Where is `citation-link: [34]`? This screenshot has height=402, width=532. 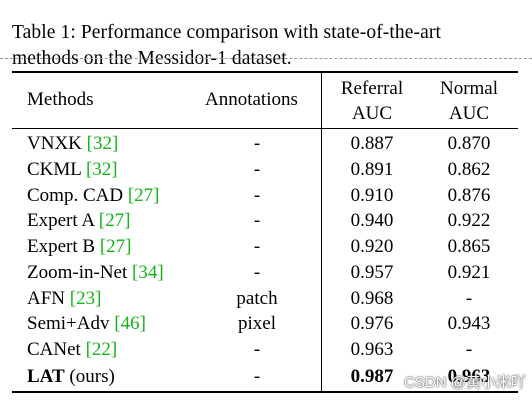 citation-link: [34] is located at coordinates (148, 272).